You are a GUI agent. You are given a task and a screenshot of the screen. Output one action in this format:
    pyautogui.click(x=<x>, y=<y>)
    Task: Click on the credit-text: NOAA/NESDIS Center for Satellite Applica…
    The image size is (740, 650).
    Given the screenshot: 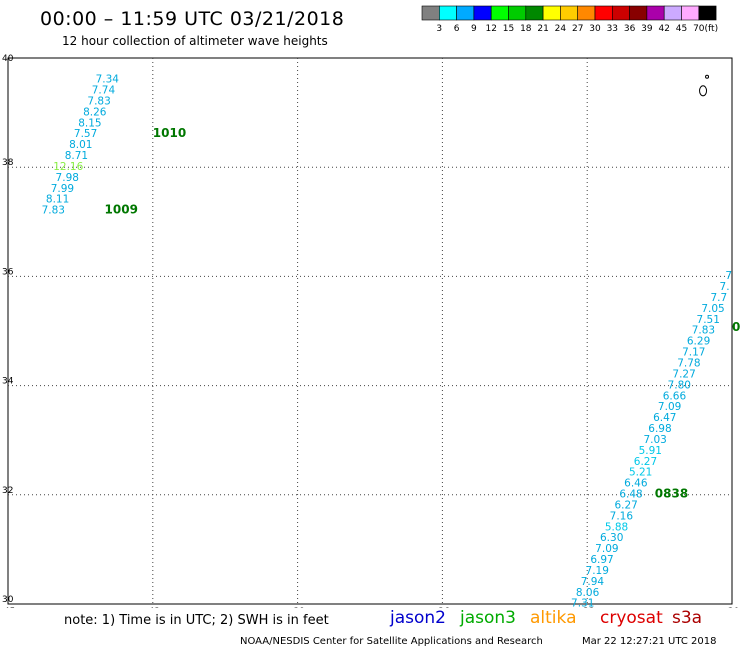 What is the action you would take?
    pyautogui.click(x=391, y=641)
    